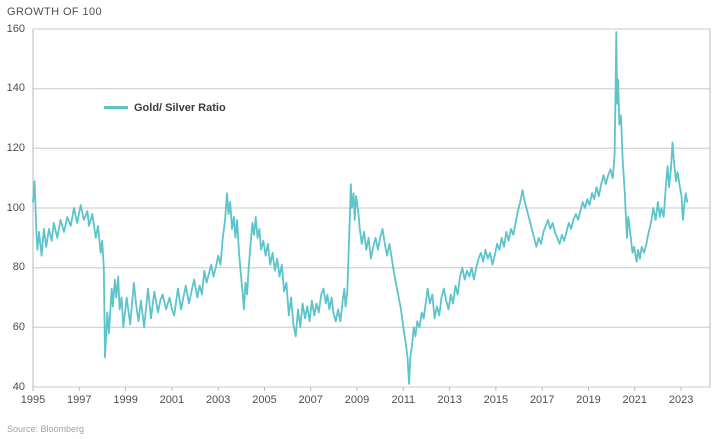 The height and width of the screenshot is (439, 720). I want to click on y-axis-label-100: 100, so click(15, 207).